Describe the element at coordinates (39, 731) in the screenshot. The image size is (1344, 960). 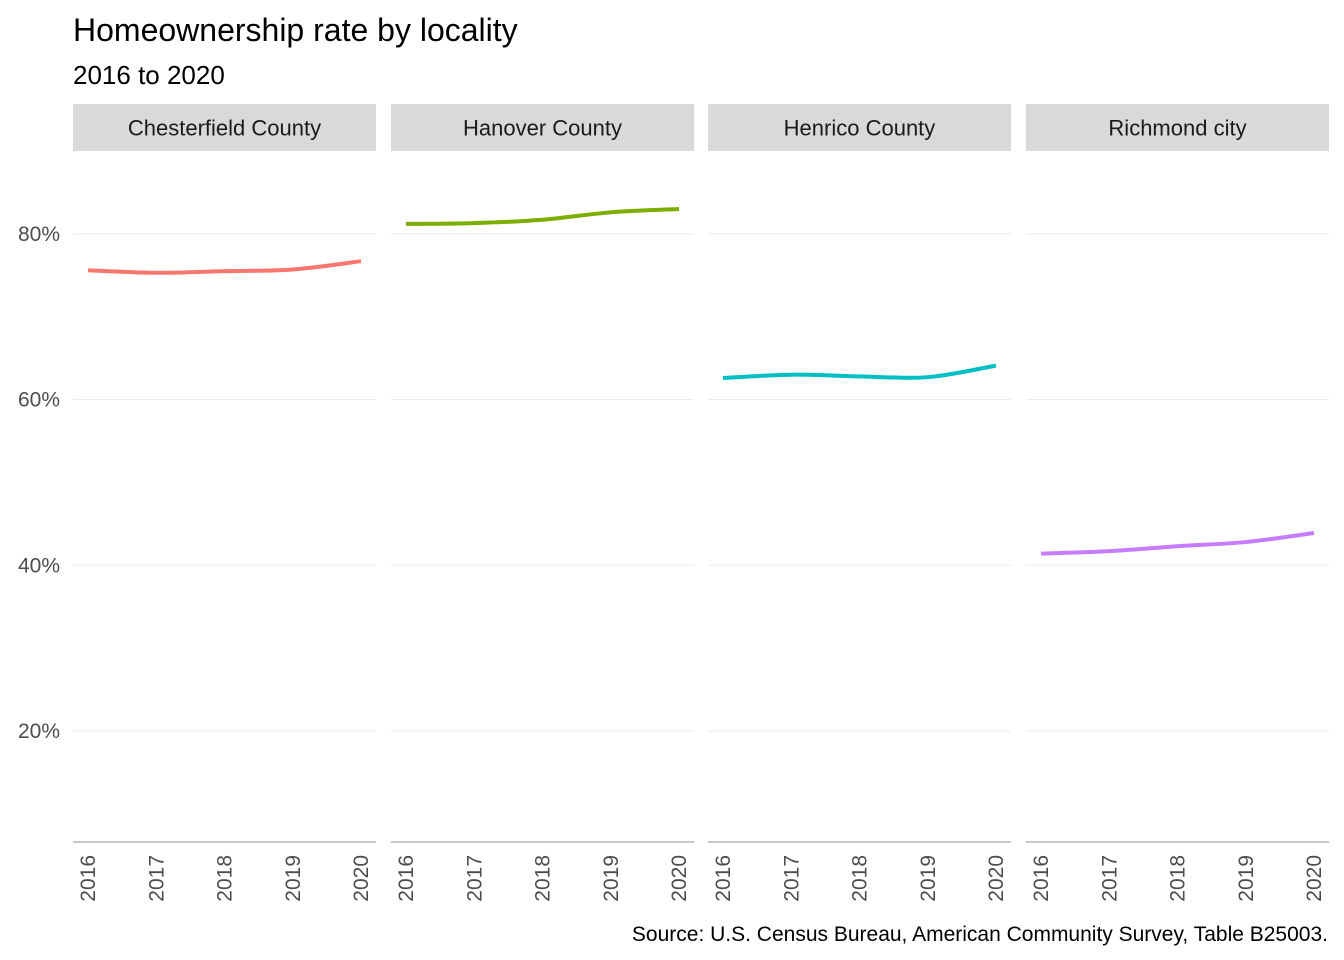
I see `y-tick-label: 20%` at that location.